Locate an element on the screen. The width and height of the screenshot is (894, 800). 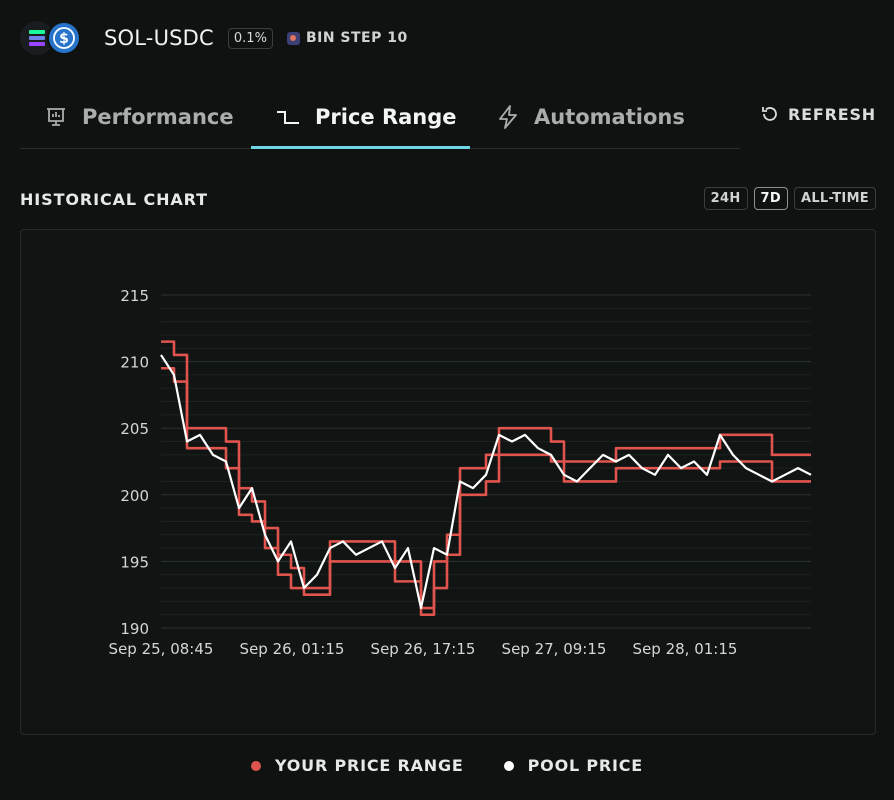
tab-price-range: Price Range is located at coordinates (366, 117).